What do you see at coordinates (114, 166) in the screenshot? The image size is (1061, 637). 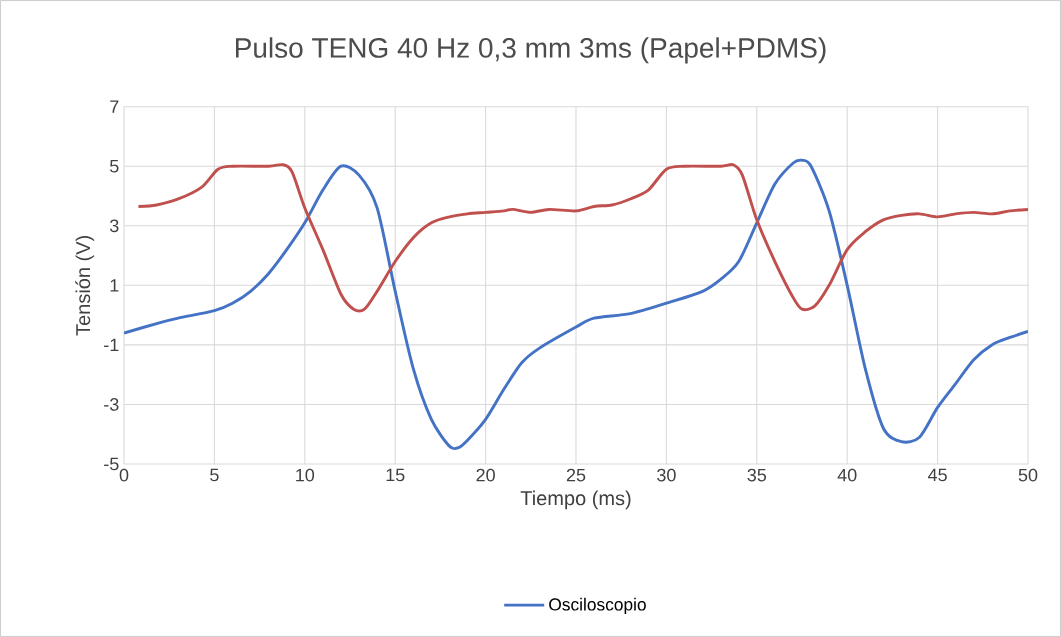 I see `y-tick-label: 5` at bounding box center [114, 166].